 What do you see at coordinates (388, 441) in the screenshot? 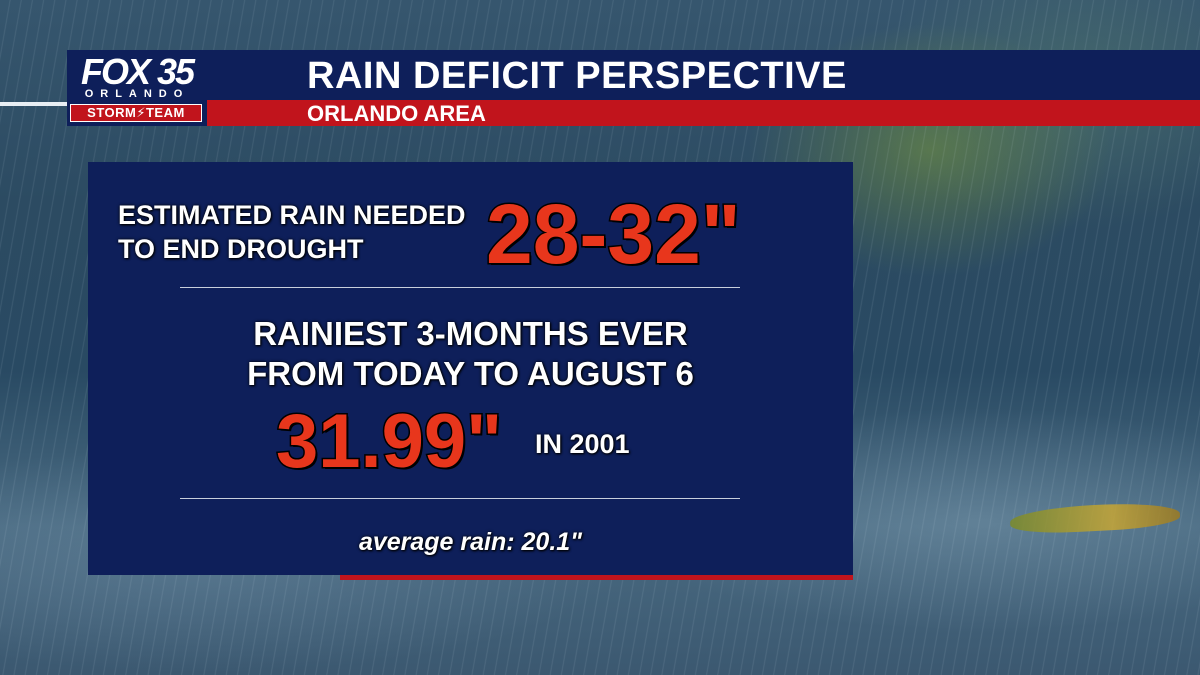
I see `record-value: 31.99"` at bounding box center [388, 441].